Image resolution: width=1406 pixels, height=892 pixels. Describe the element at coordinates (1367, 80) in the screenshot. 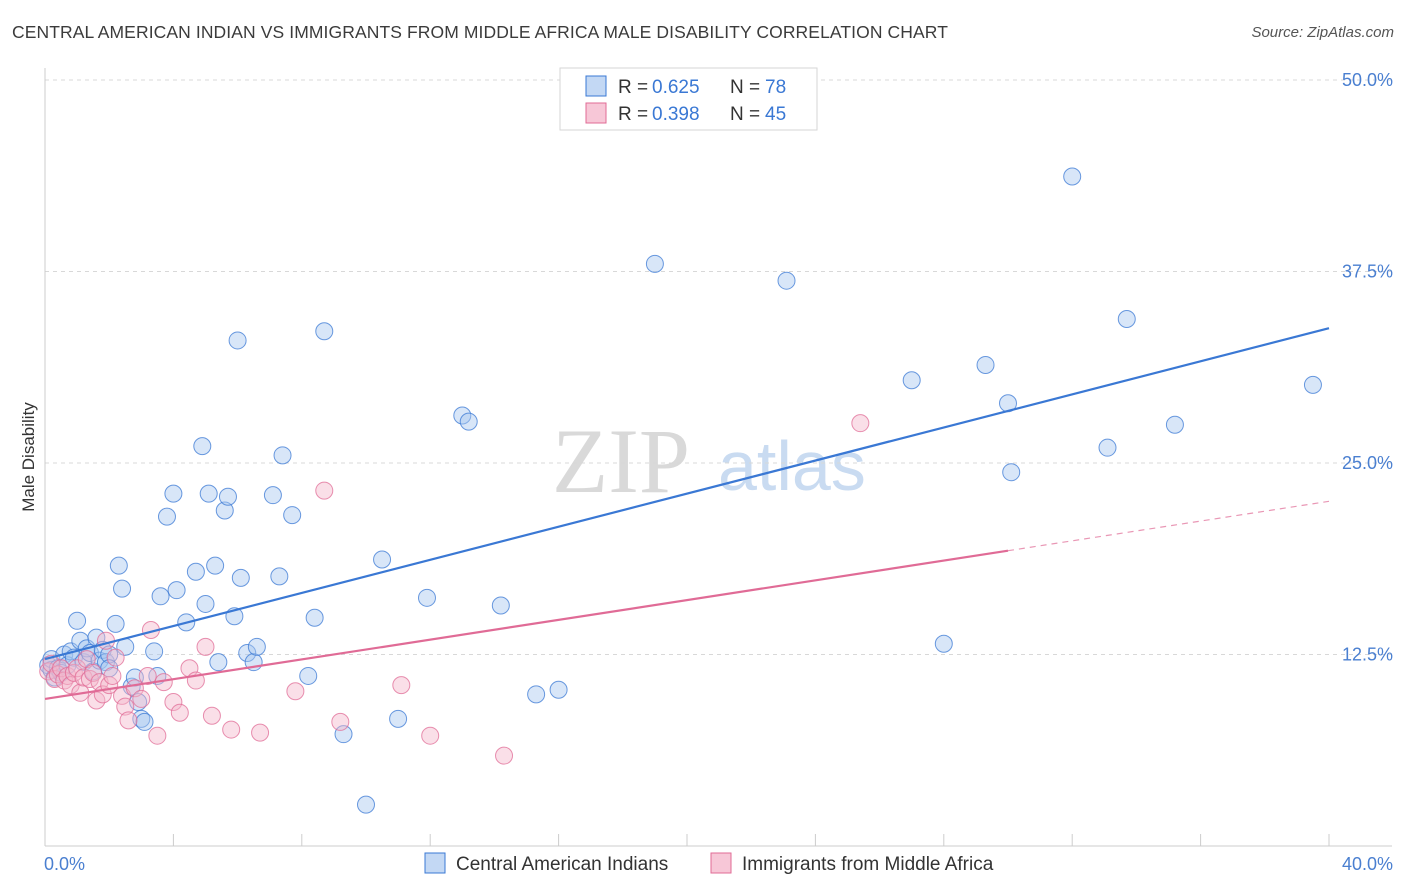

I see `y-tick-label: 50.0%` at that location.